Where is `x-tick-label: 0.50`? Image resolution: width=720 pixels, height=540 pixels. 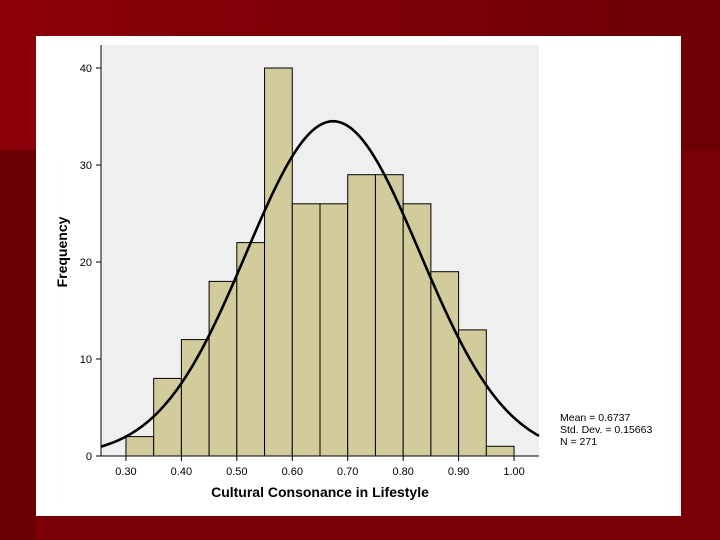
x-tick-label: 0.50 is located at coordinates (236, 472).